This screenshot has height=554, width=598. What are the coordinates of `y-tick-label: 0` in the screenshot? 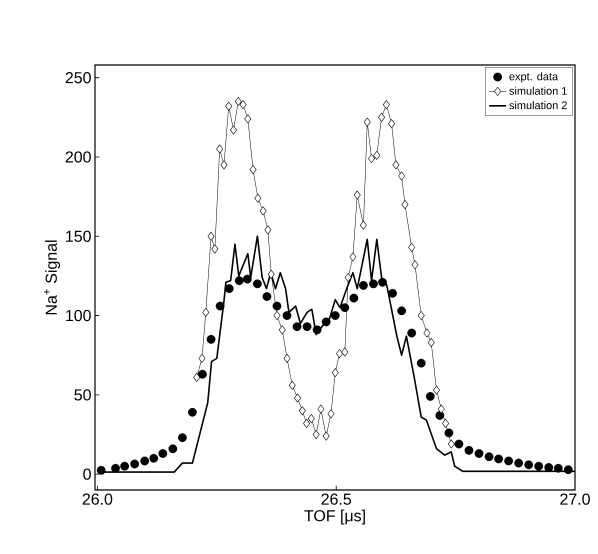 It's located at (87, 474).